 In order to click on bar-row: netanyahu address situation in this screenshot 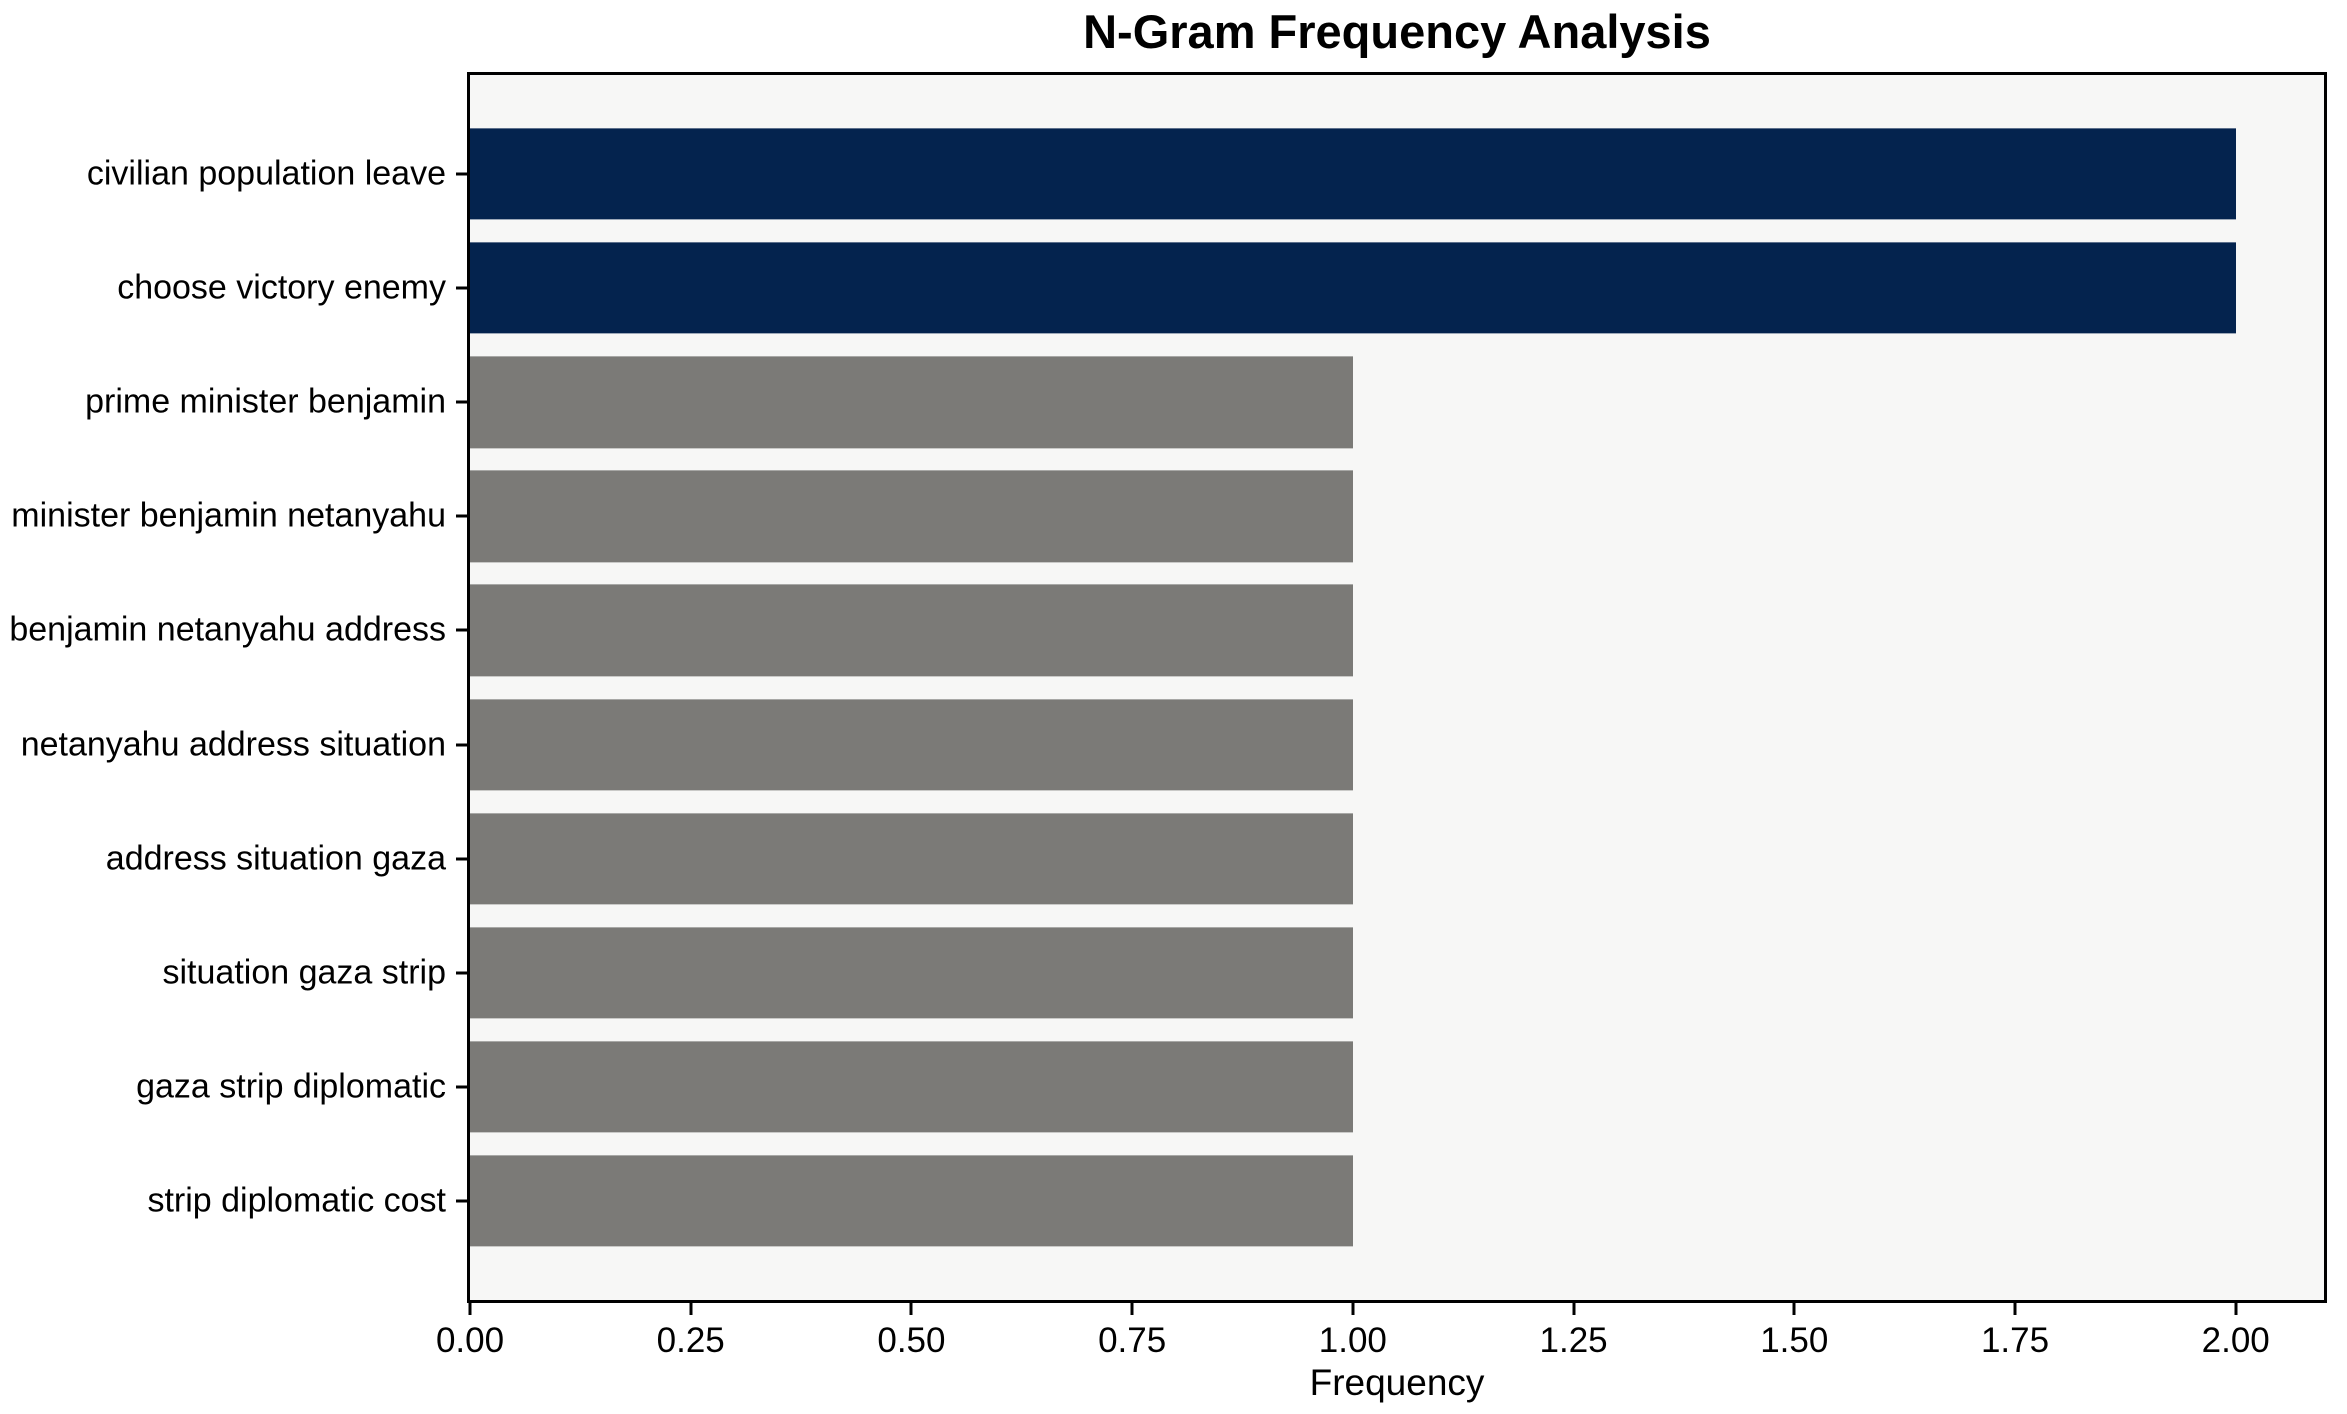, I will do `click(1172, 744)`.